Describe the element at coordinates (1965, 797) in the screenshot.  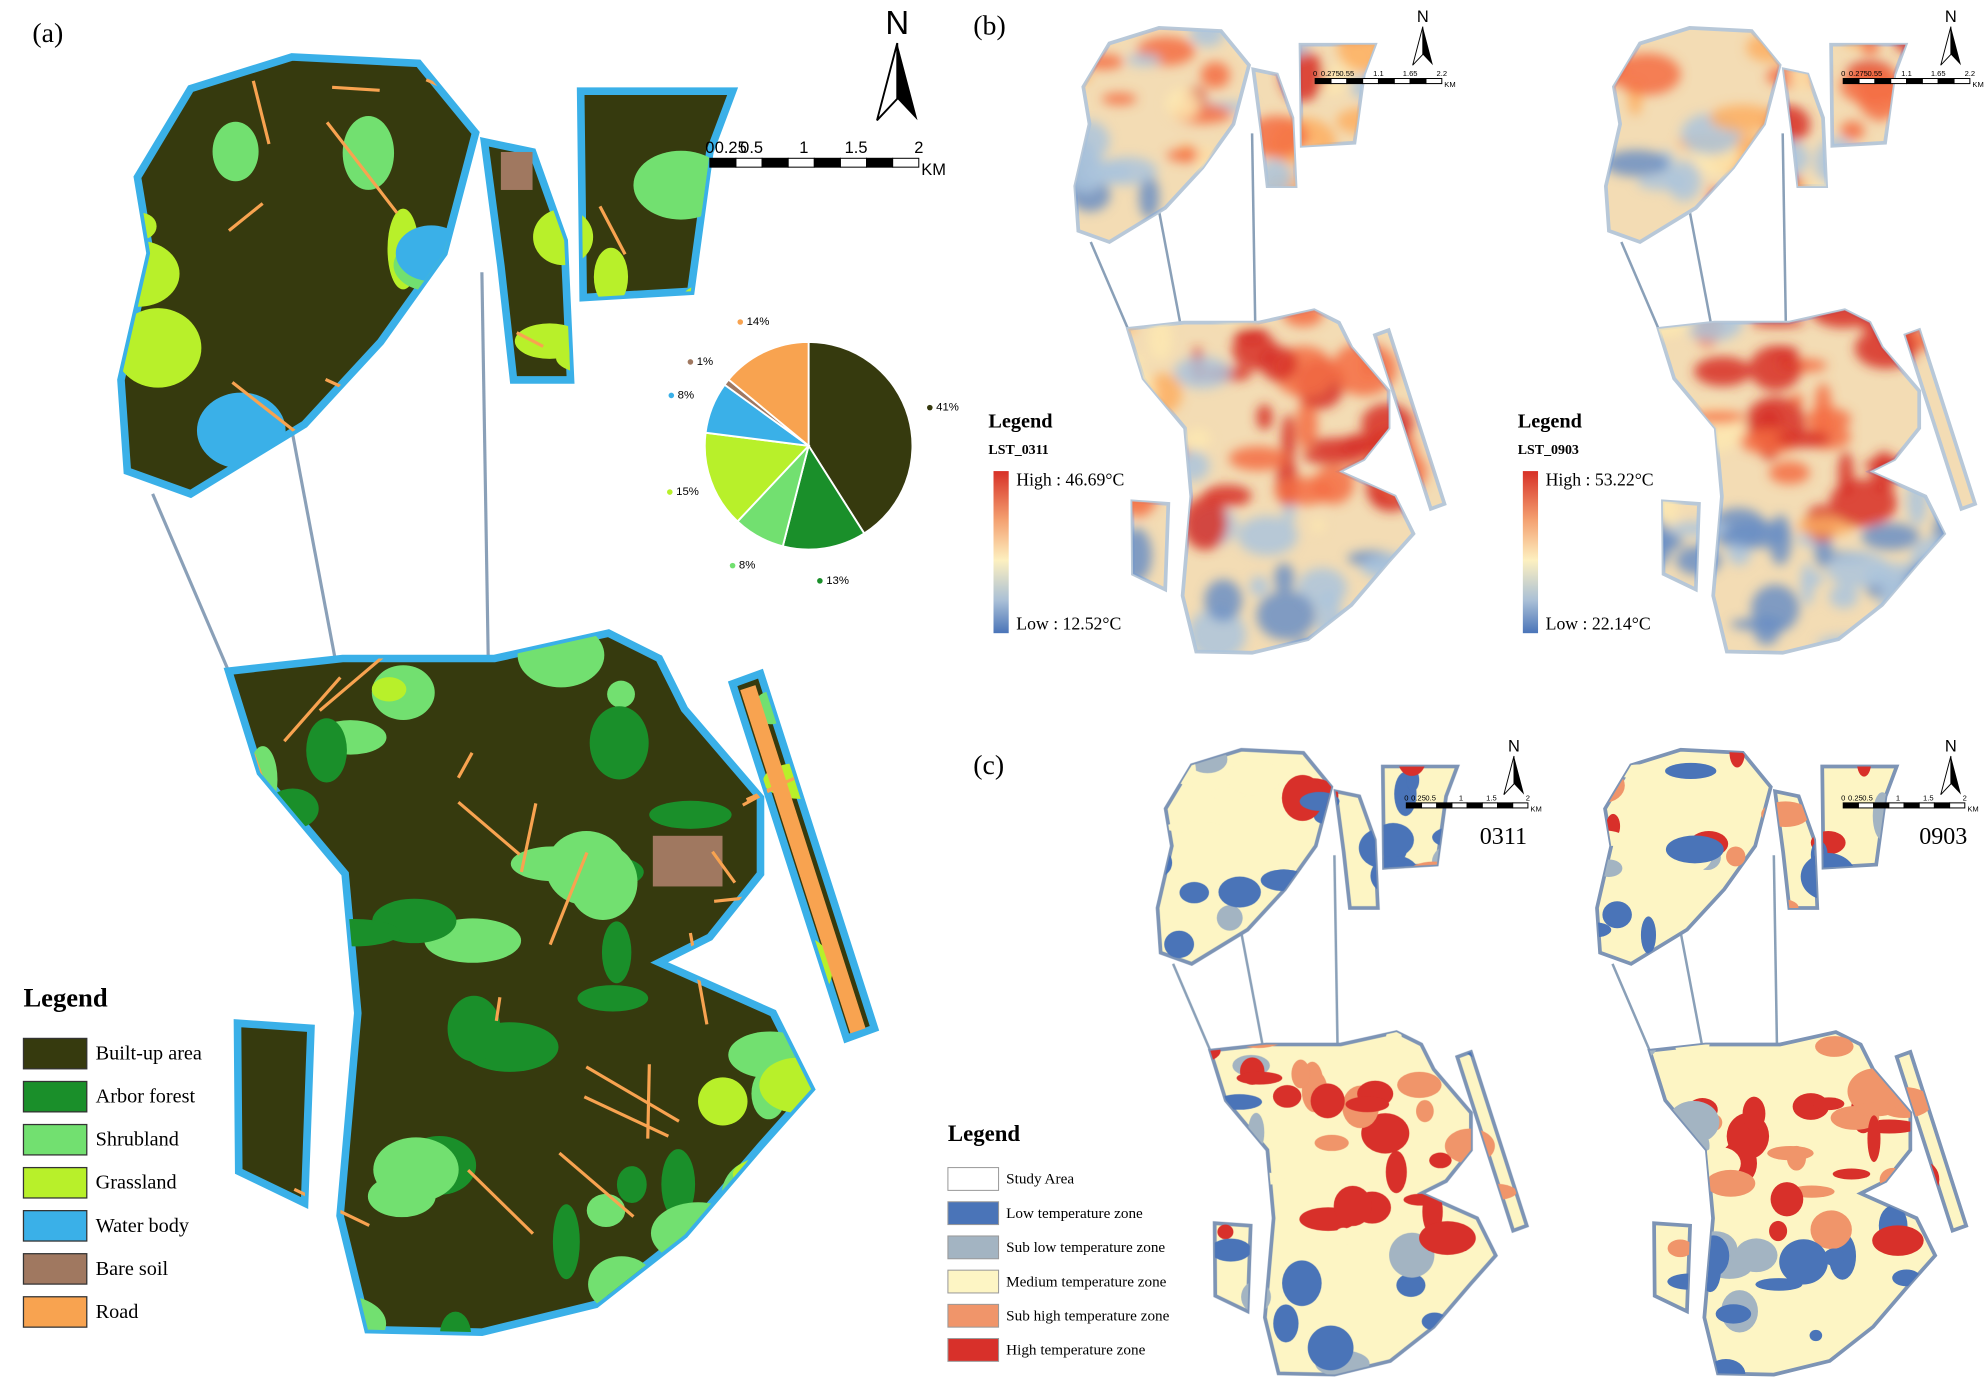
I see `scale-label: 2` at that location.